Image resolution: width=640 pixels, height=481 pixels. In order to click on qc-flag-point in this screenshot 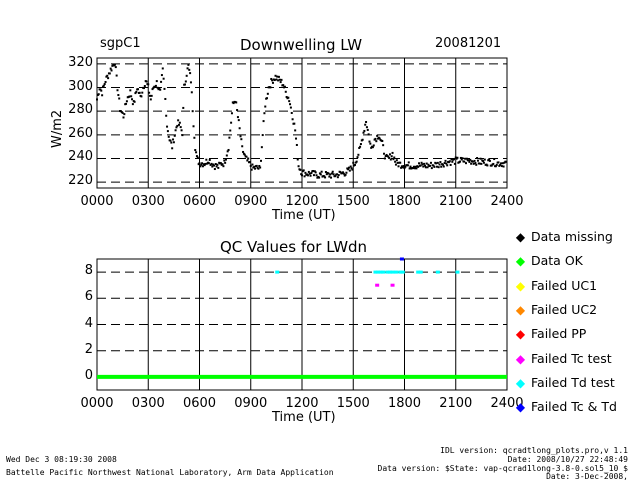, I will do `click(380, 272)`.